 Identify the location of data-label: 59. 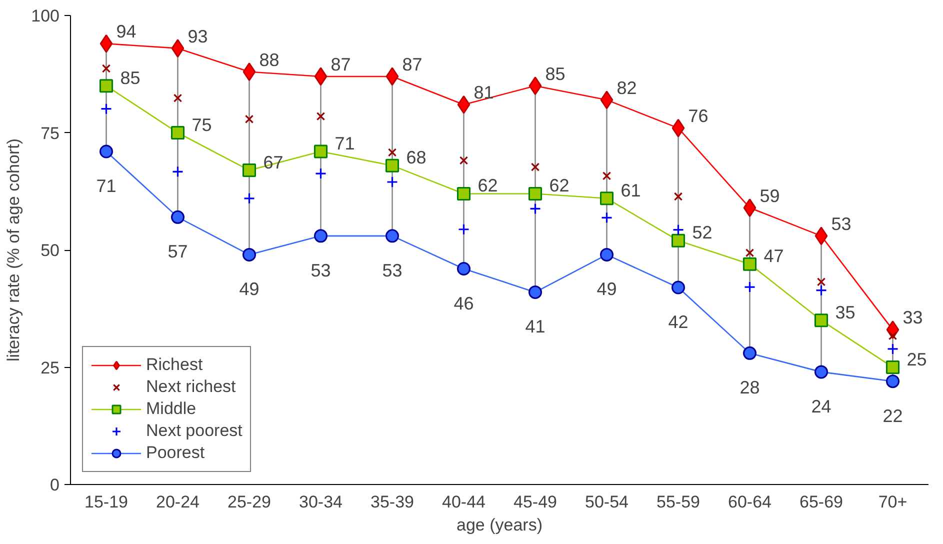
(770, 196).